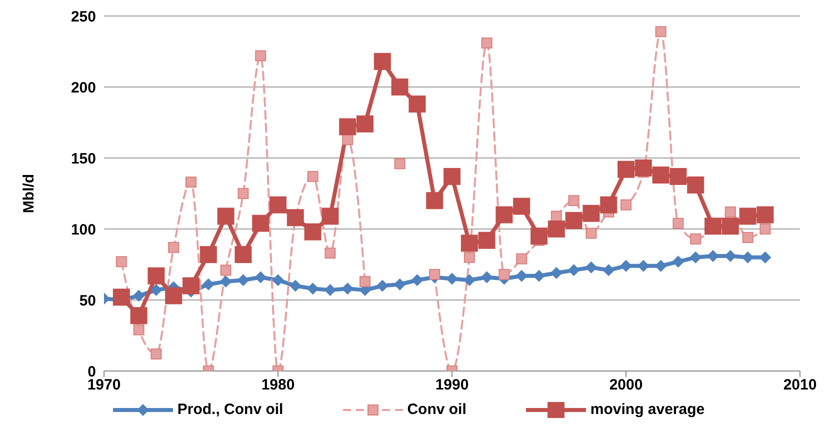  Describe the element at coordinates (647, 409) in the screenshot. I see `legend-label: moving average` at that location.